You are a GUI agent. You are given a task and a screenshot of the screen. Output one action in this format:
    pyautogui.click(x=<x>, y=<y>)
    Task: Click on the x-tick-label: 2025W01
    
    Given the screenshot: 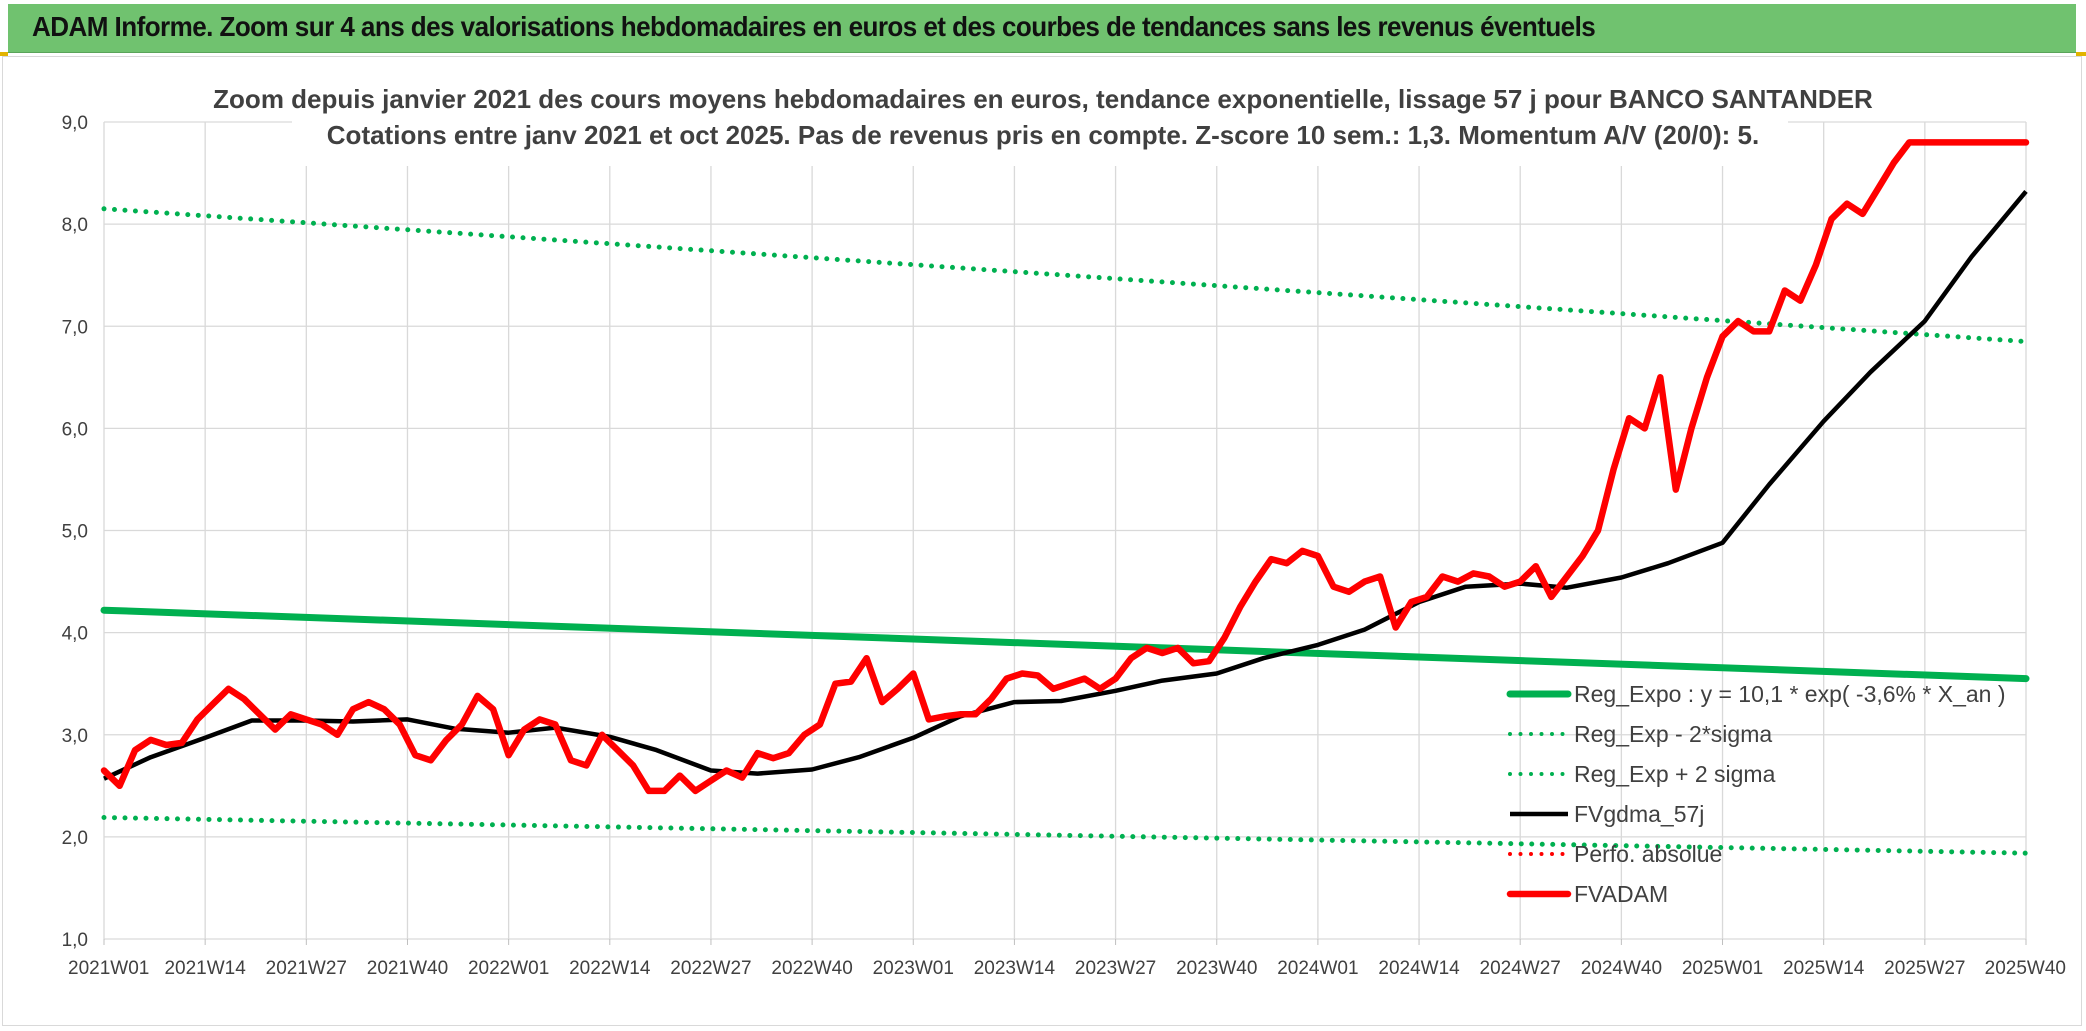 What is the action you would take?
    pyautogui.click(x=1722, y=968)
    